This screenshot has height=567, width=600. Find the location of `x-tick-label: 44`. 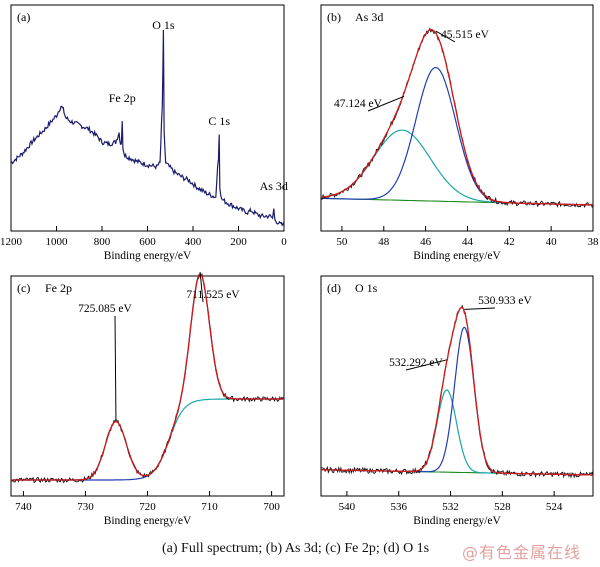

x-tick-label: 44 is located at coordinates (468, 242).